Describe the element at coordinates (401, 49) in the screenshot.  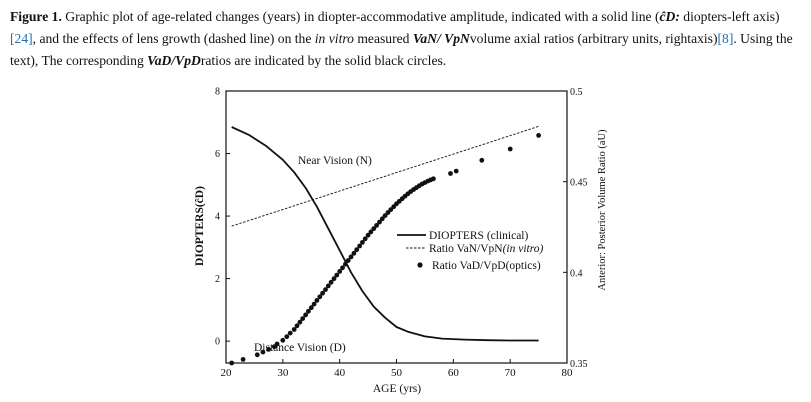
I see `caption-text-6: . Using the text), The corresponding` at that location.